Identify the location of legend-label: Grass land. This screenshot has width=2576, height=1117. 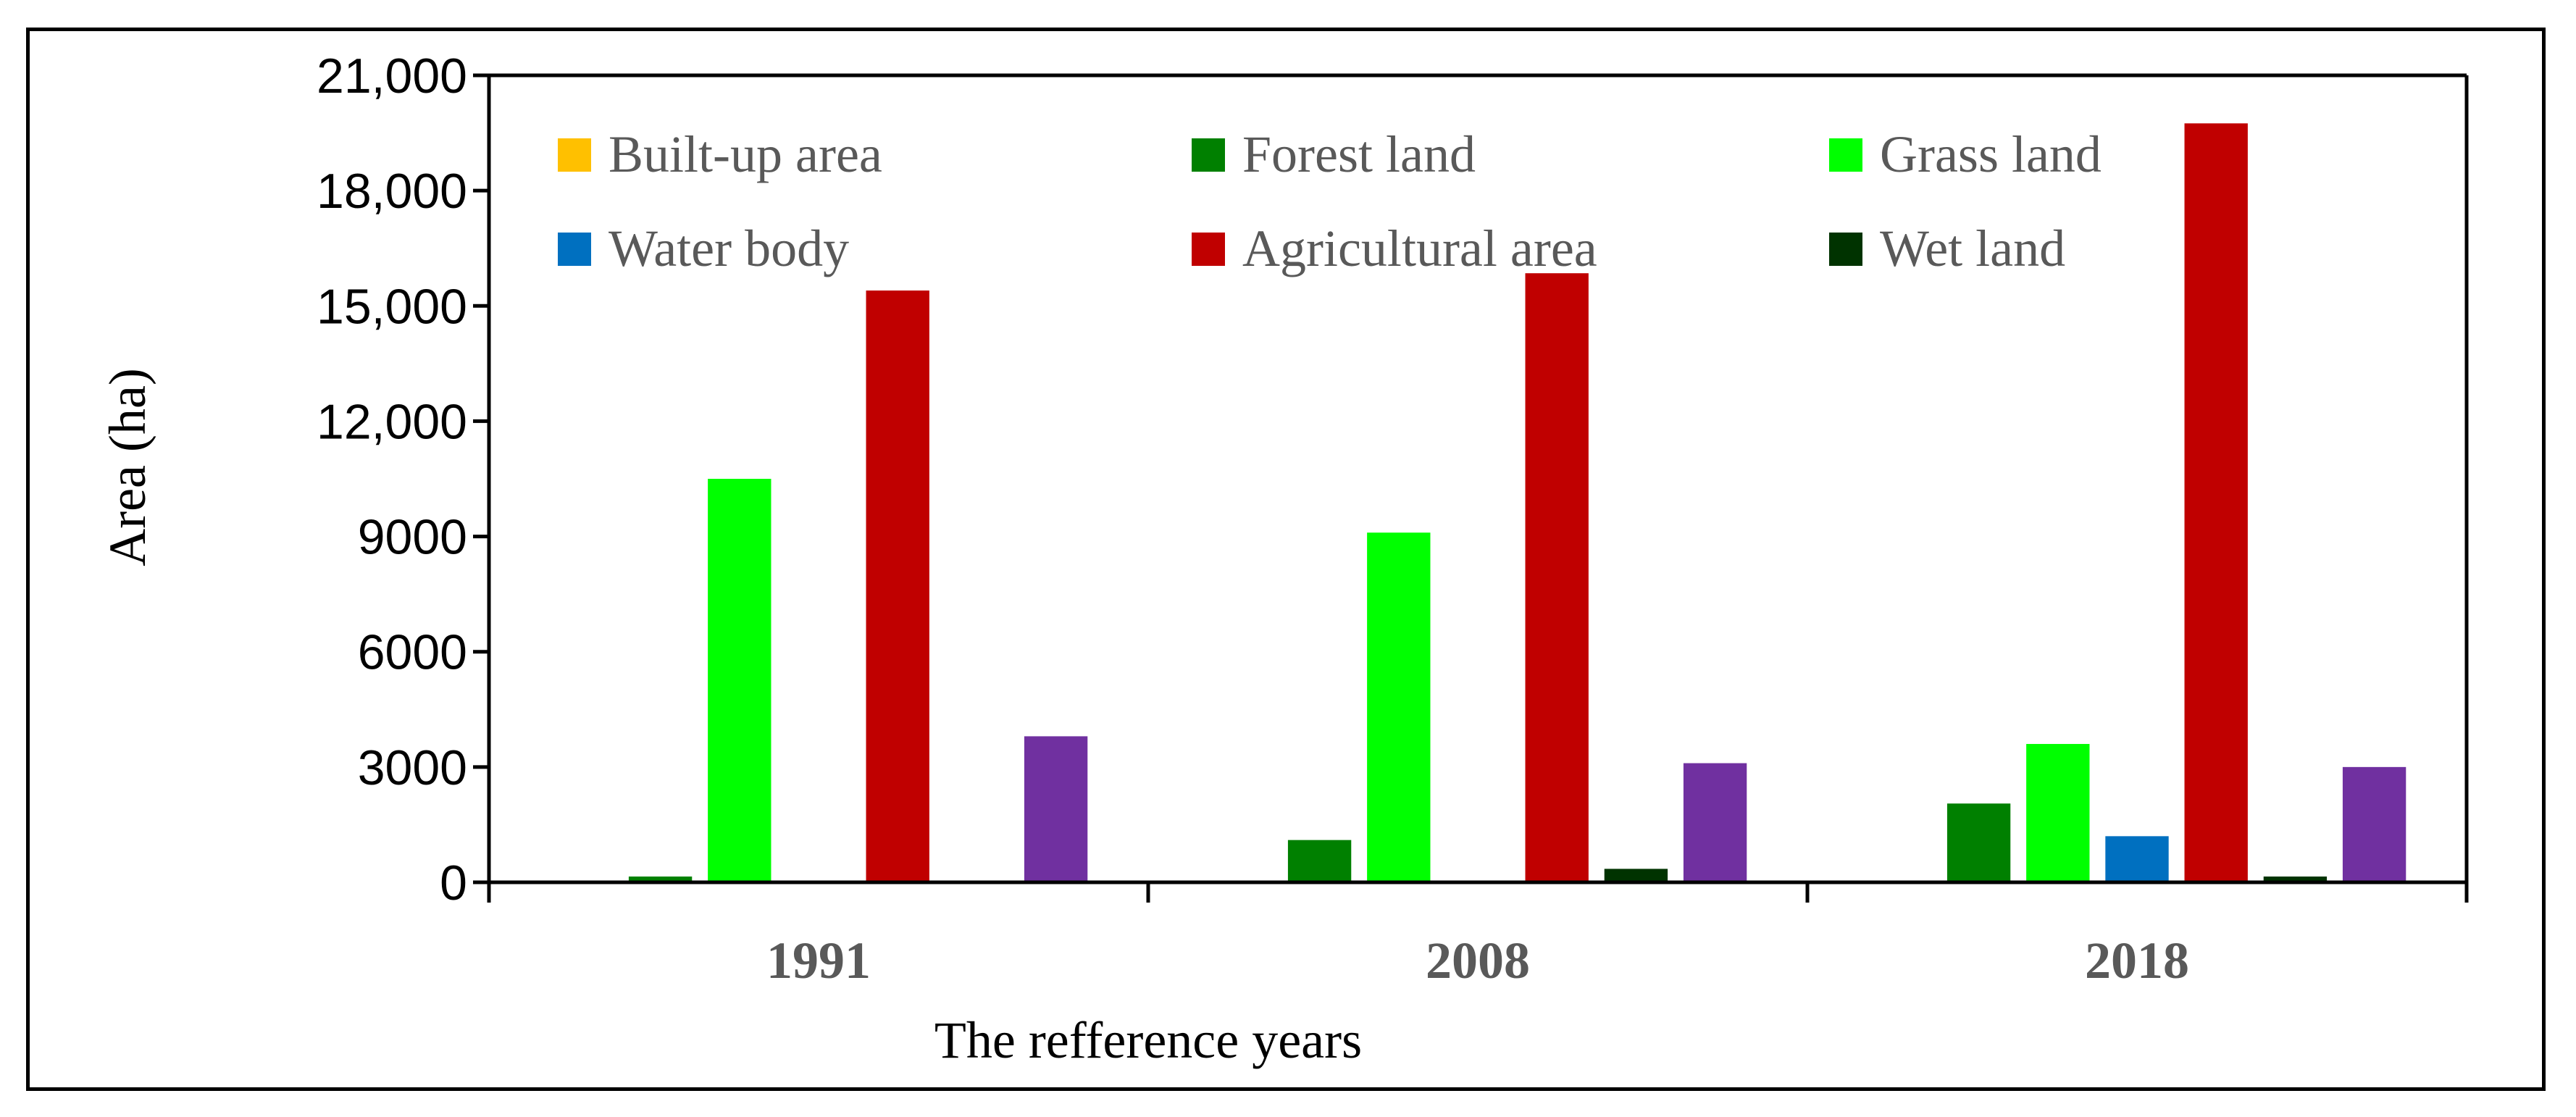
(1991, 154).